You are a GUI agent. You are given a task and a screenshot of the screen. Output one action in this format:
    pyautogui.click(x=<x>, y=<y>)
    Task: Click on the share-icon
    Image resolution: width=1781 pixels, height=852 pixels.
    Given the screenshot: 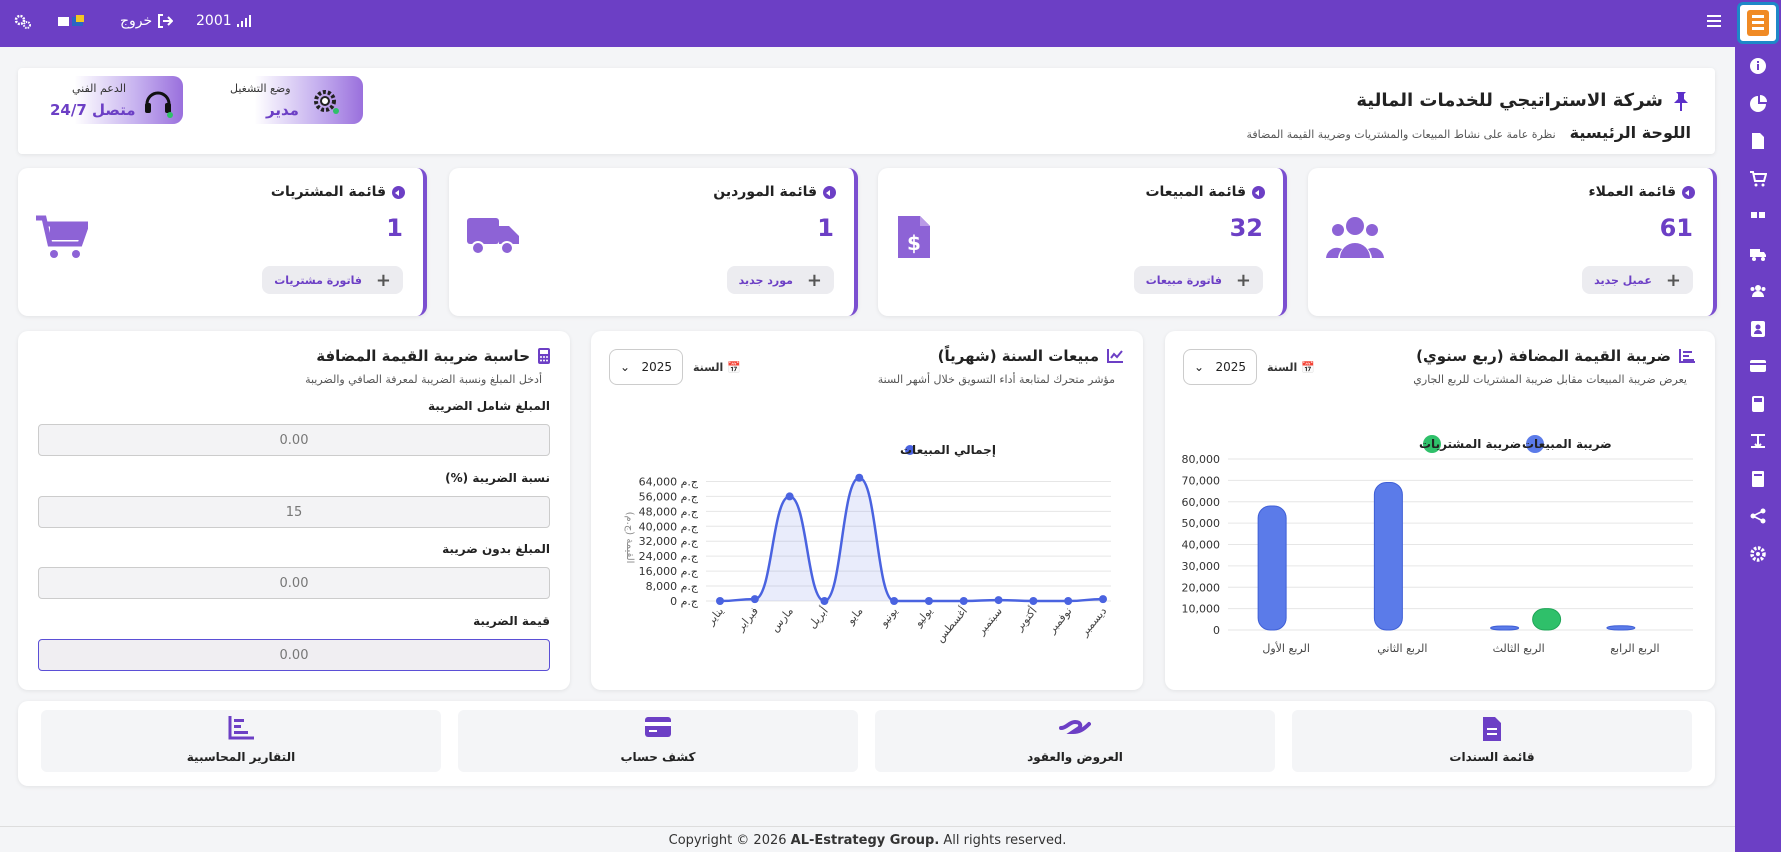 What is the action you would take?
    pyautogui.click(x=1758, y=516)
    